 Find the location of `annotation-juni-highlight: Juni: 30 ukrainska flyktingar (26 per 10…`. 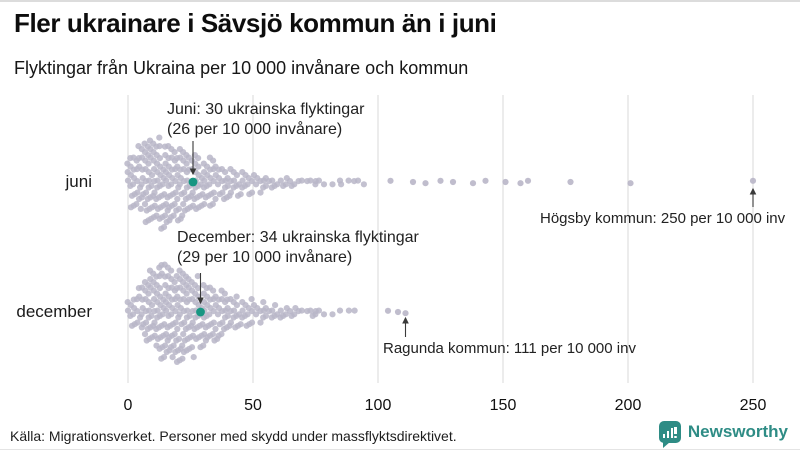

annotation-juni-highlight: Juni: 30 ukrainska flyktingar (26 per 10… is located at coordinates (265, 120).